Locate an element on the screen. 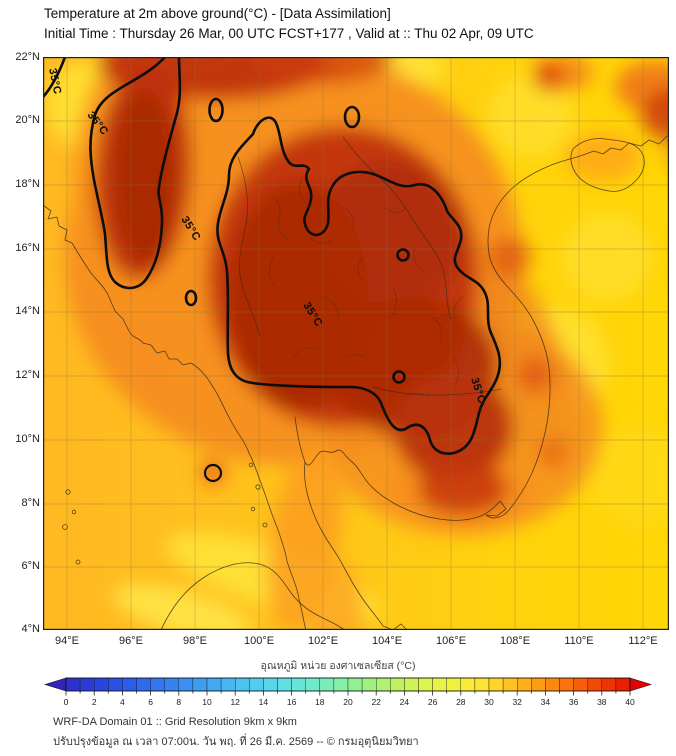 Image resolution: width=676 pixels, height=756 pixels. contour-myanmar-loop is located at coordinates (135, 173).